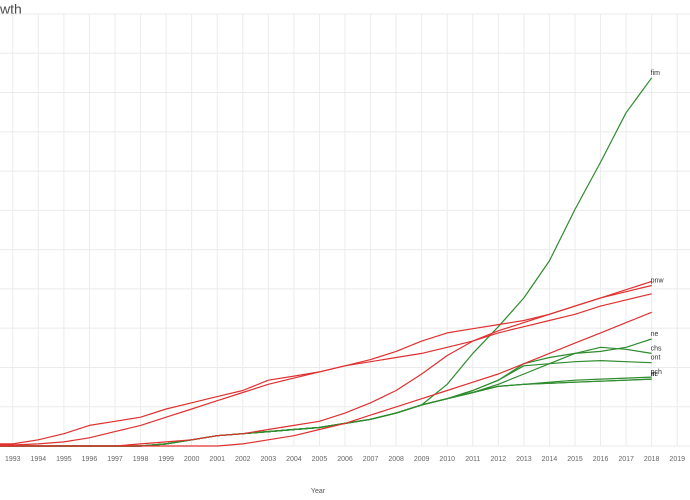  What do you see at coordinates (655, 334) in the screenshot?
I see `series-label-ne: ne` at bounding box center [655, 334].